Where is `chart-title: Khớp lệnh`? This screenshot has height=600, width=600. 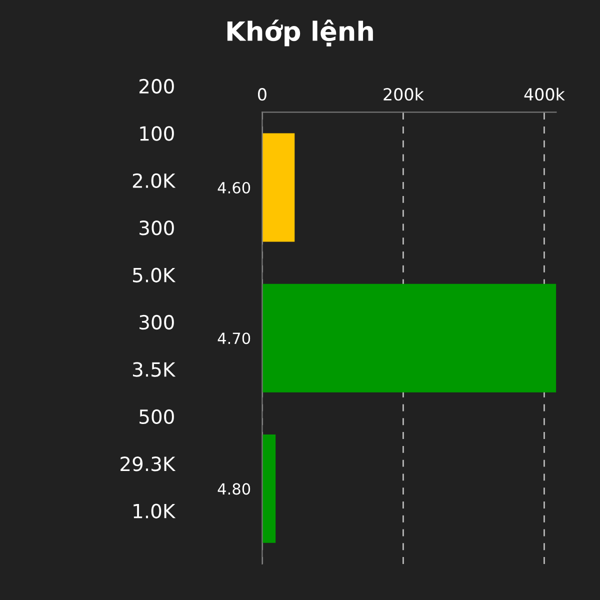
chart-title: Khớp lệnh is located at coordinates (300, 33).